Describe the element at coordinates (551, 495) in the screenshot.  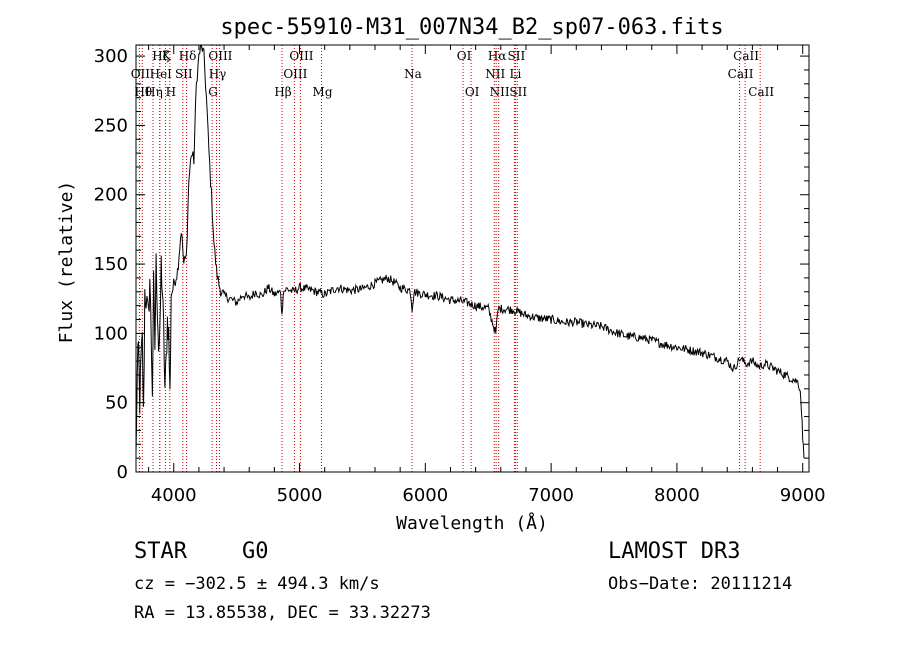
I see `x-tick-label: 7000` at that location.